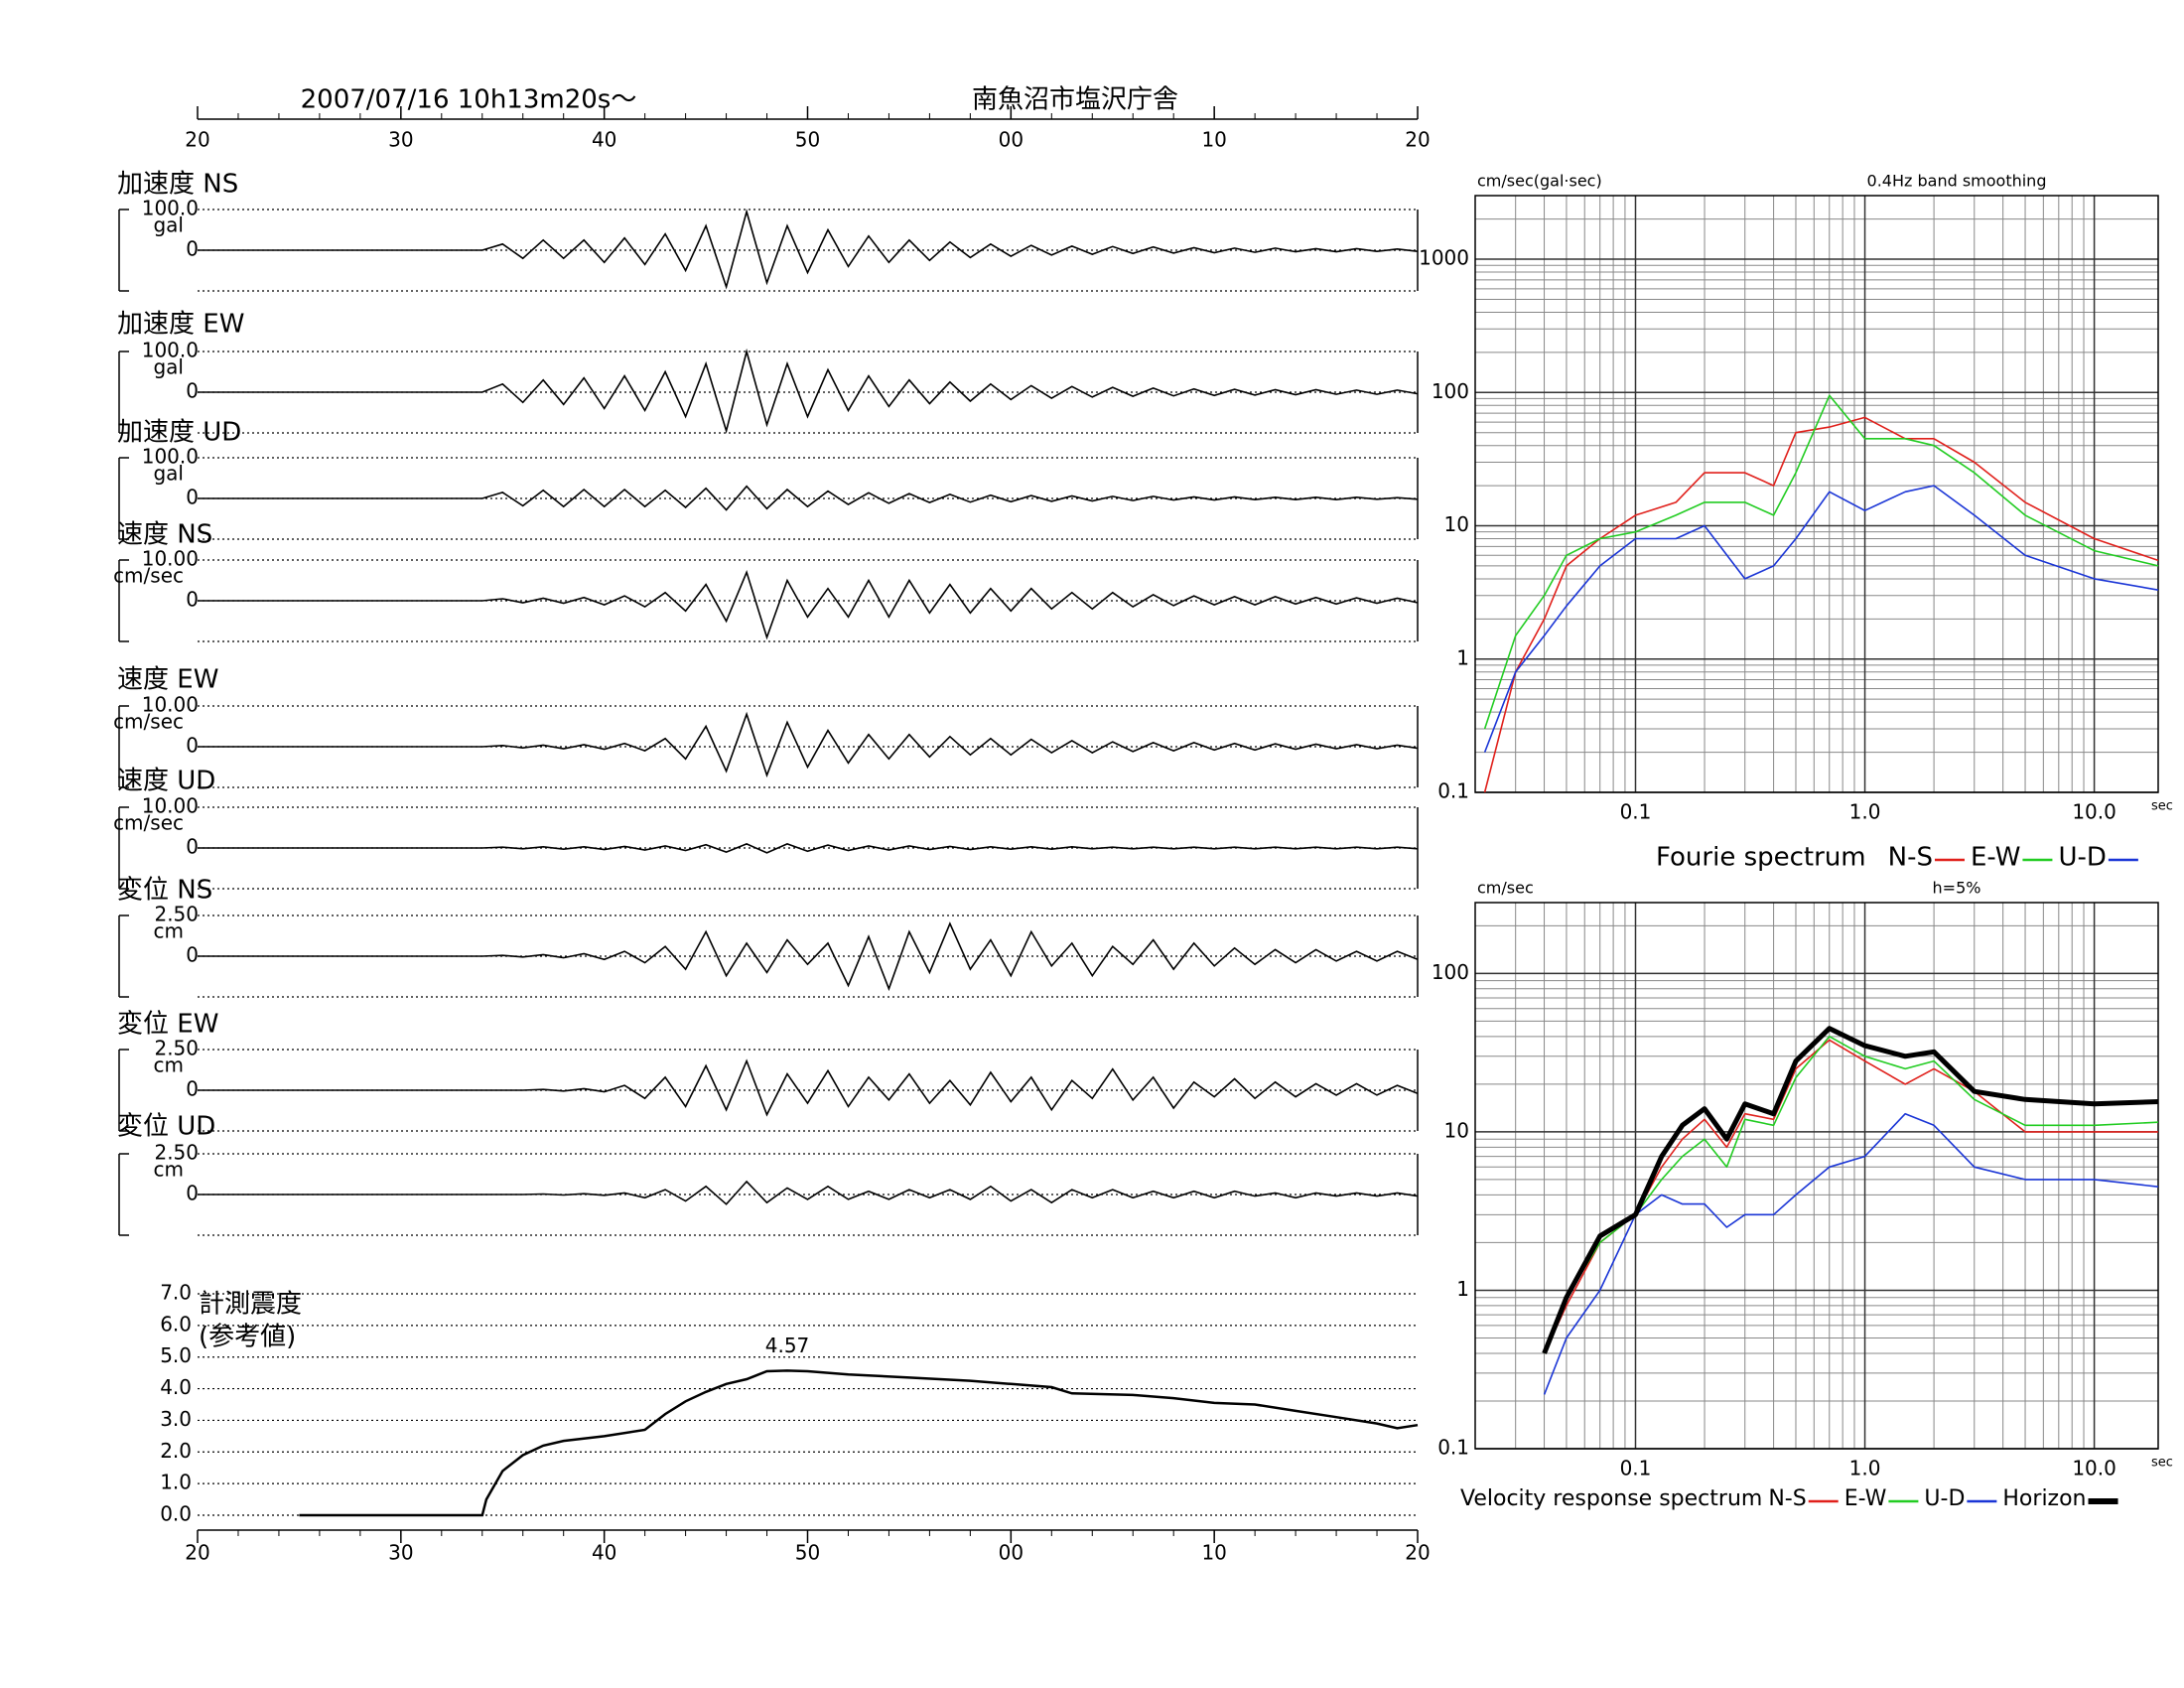 This screenshot has width=2184, height=1688. What do you see at coordinates (164, 891) in the screenshot?
I see `panel-label: 変位 NS` at bounding box center [164, 891].